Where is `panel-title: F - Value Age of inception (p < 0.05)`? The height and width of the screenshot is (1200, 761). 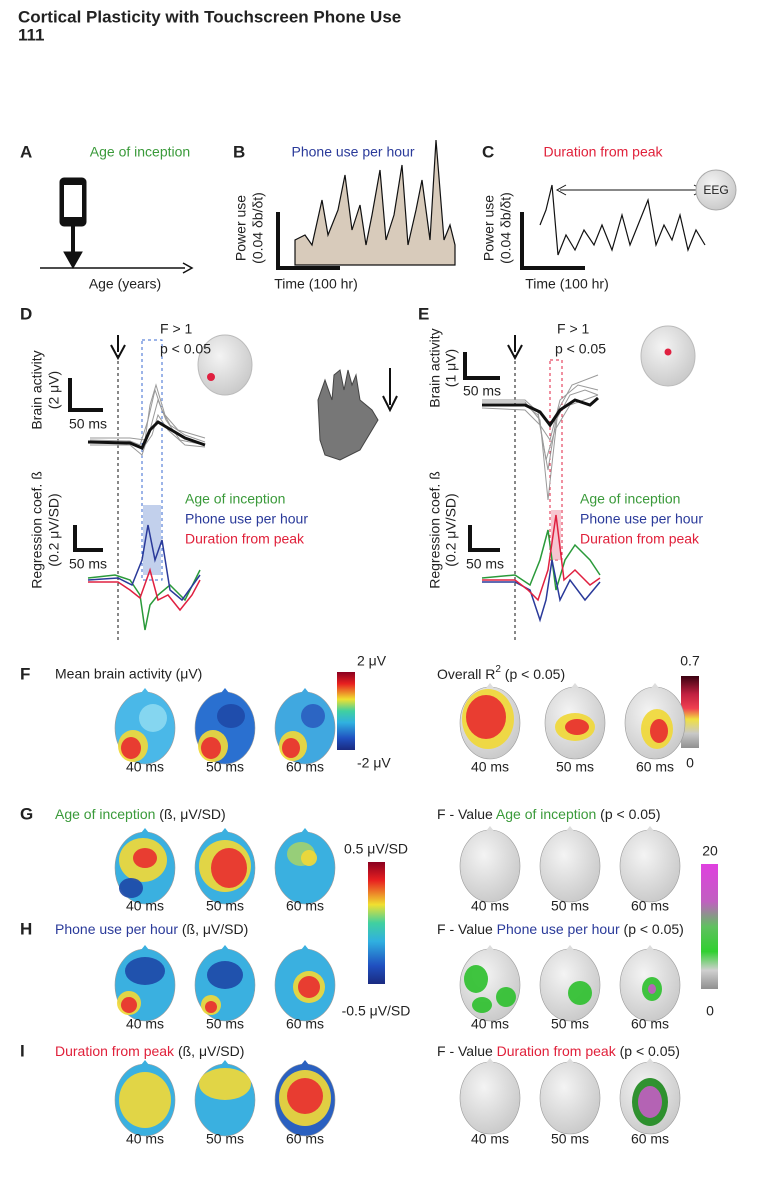
panel-title: F - Value Age of inception (p < 0.05) is located at coordinates (549, 814).